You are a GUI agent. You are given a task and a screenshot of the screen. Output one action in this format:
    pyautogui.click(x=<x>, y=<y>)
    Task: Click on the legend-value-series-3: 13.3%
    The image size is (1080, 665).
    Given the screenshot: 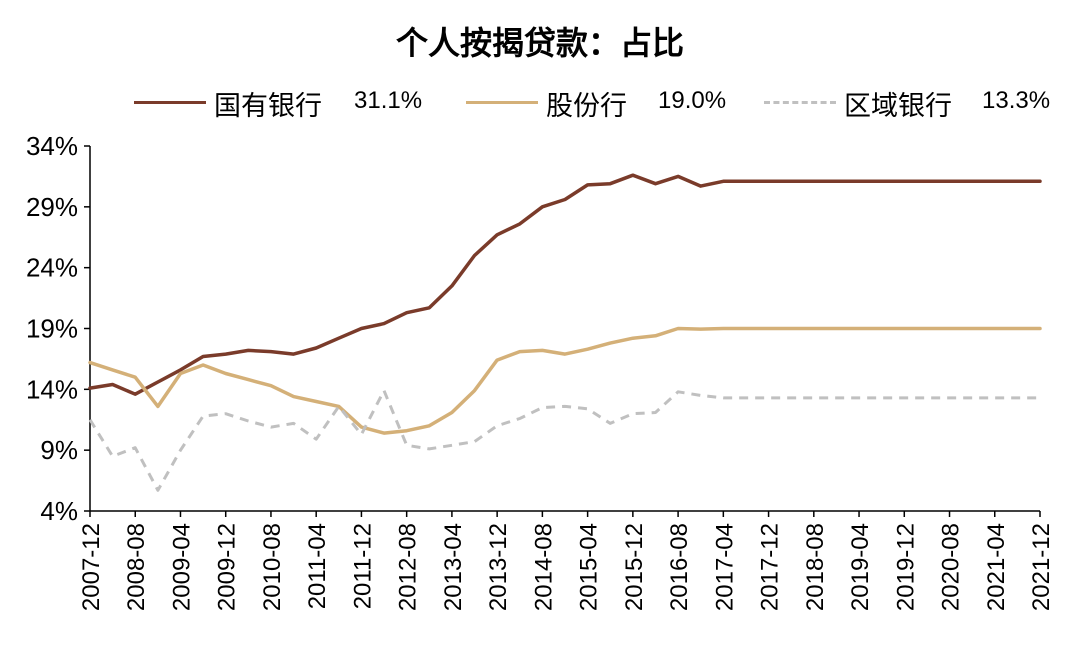 What is the action you would take?
    pyautogui.click(x=1016, y=100)
    